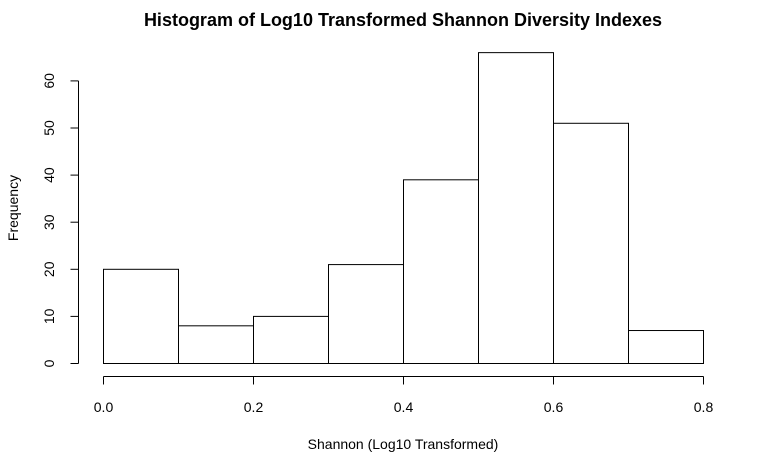  I want to click on y-tick-label: 30, so click(49, 222).